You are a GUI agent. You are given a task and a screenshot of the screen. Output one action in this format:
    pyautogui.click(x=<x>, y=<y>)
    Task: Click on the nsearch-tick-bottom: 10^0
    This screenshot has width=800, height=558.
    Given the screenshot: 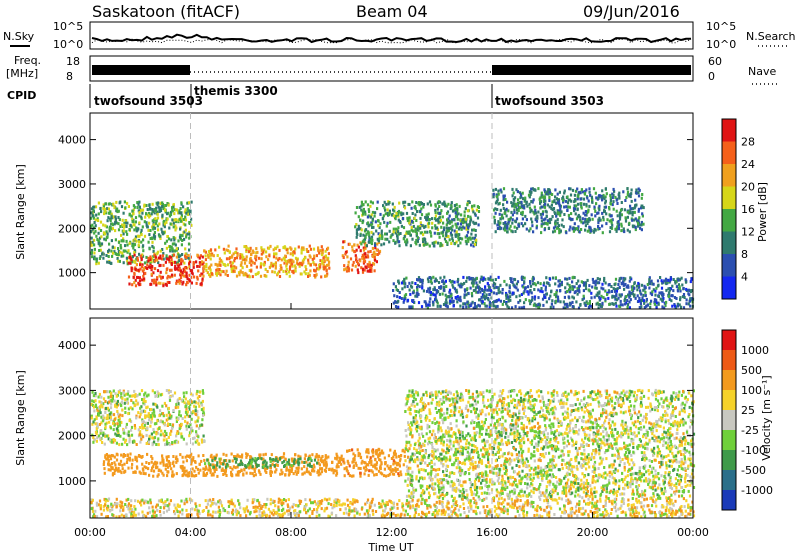 What is the action you would take?
    pyautogui.click(x=721, y=44)
    